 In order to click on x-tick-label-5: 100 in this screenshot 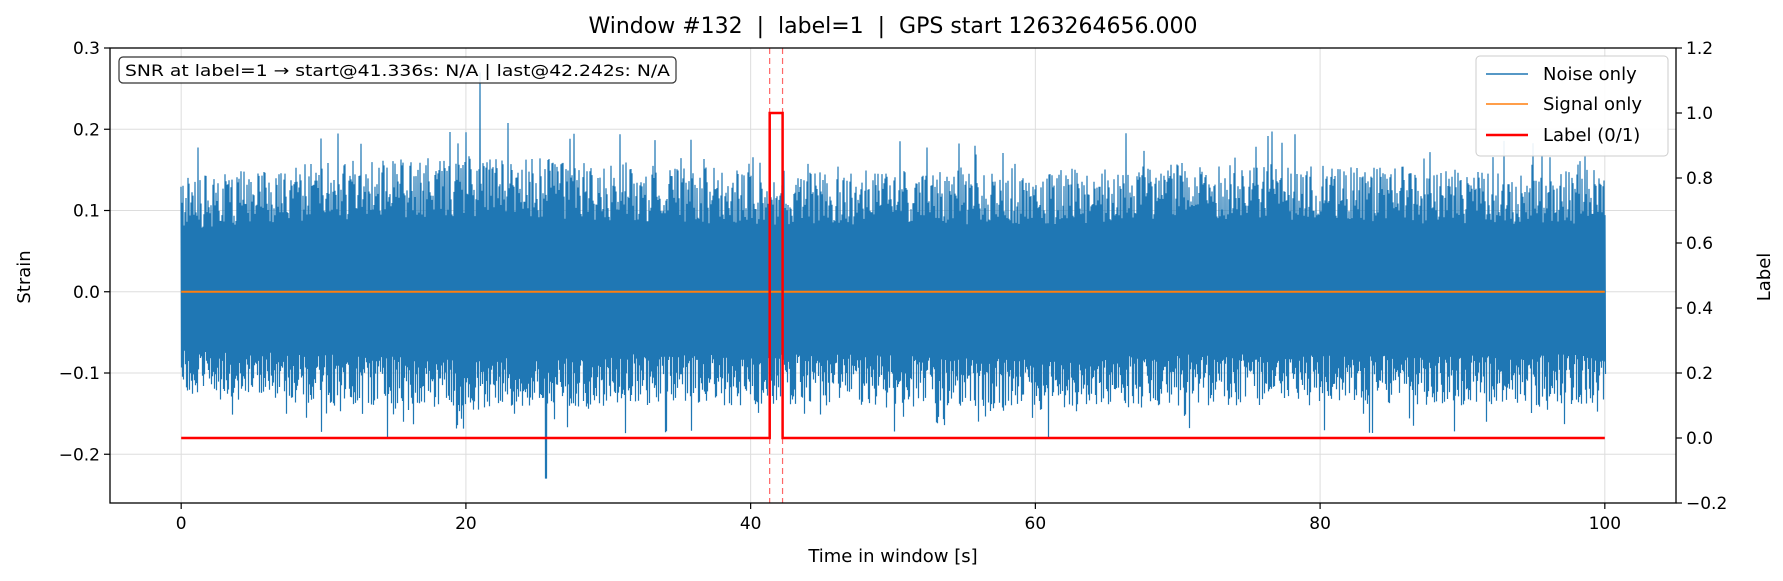, I will do `click(1605, 524)`.